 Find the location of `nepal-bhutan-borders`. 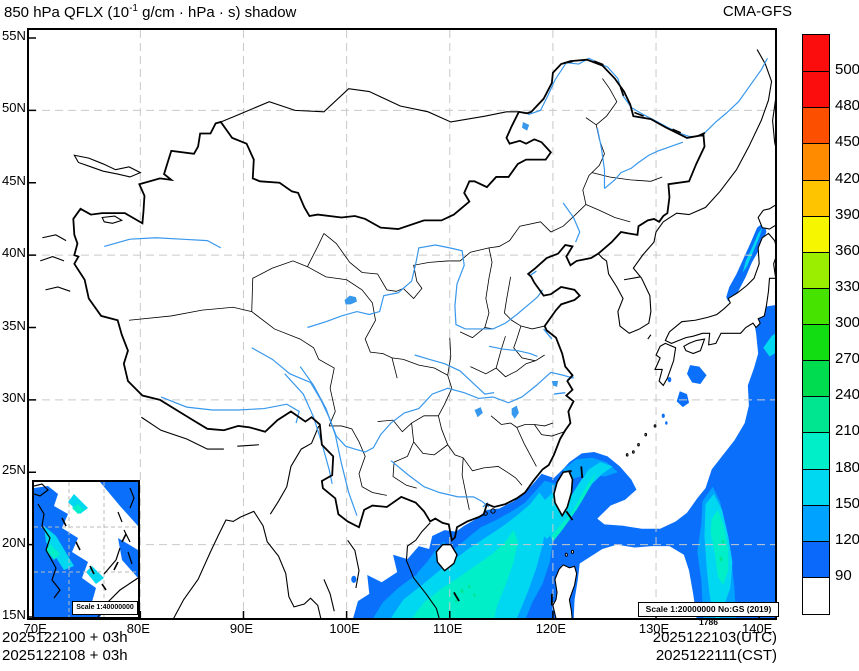

nepal-bhutan-borders is located at coordinates (200, 433).